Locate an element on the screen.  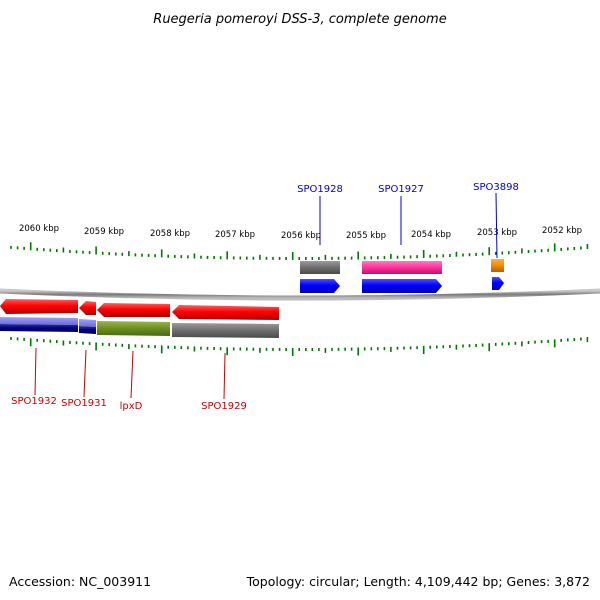
gene-track-forward is located at coordinates (402, 285).